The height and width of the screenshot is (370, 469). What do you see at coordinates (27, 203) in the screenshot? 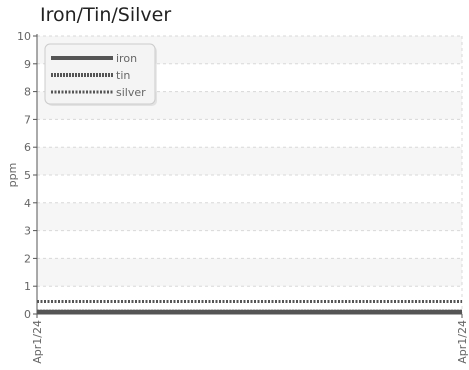
I see `y-tick-label: 4` at bounding box center [27, 203].